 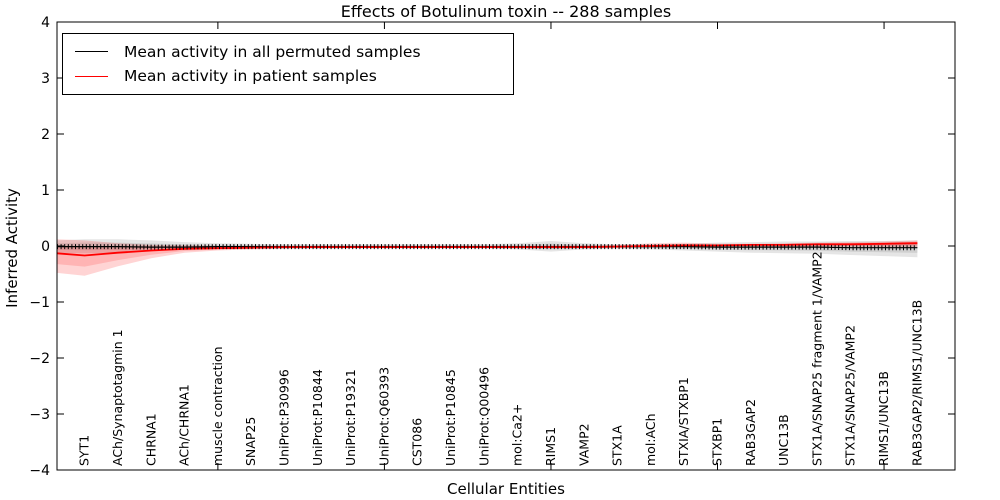 What do you see at coordinates (650, 440) in the screenshot?
I see `x-tick-label: mol:ACh` at bounding box center [650, 440].